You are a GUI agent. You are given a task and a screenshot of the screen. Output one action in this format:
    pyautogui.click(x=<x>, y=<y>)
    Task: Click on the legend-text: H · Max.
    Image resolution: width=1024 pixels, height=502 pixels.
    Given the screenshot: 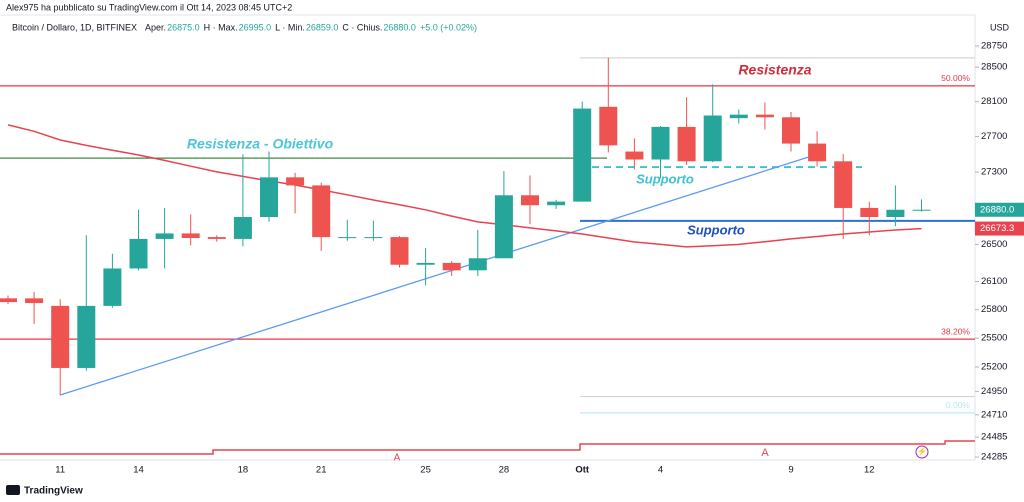 What is the action you would take?
    pyautogui.click(x=221, y=27)
    